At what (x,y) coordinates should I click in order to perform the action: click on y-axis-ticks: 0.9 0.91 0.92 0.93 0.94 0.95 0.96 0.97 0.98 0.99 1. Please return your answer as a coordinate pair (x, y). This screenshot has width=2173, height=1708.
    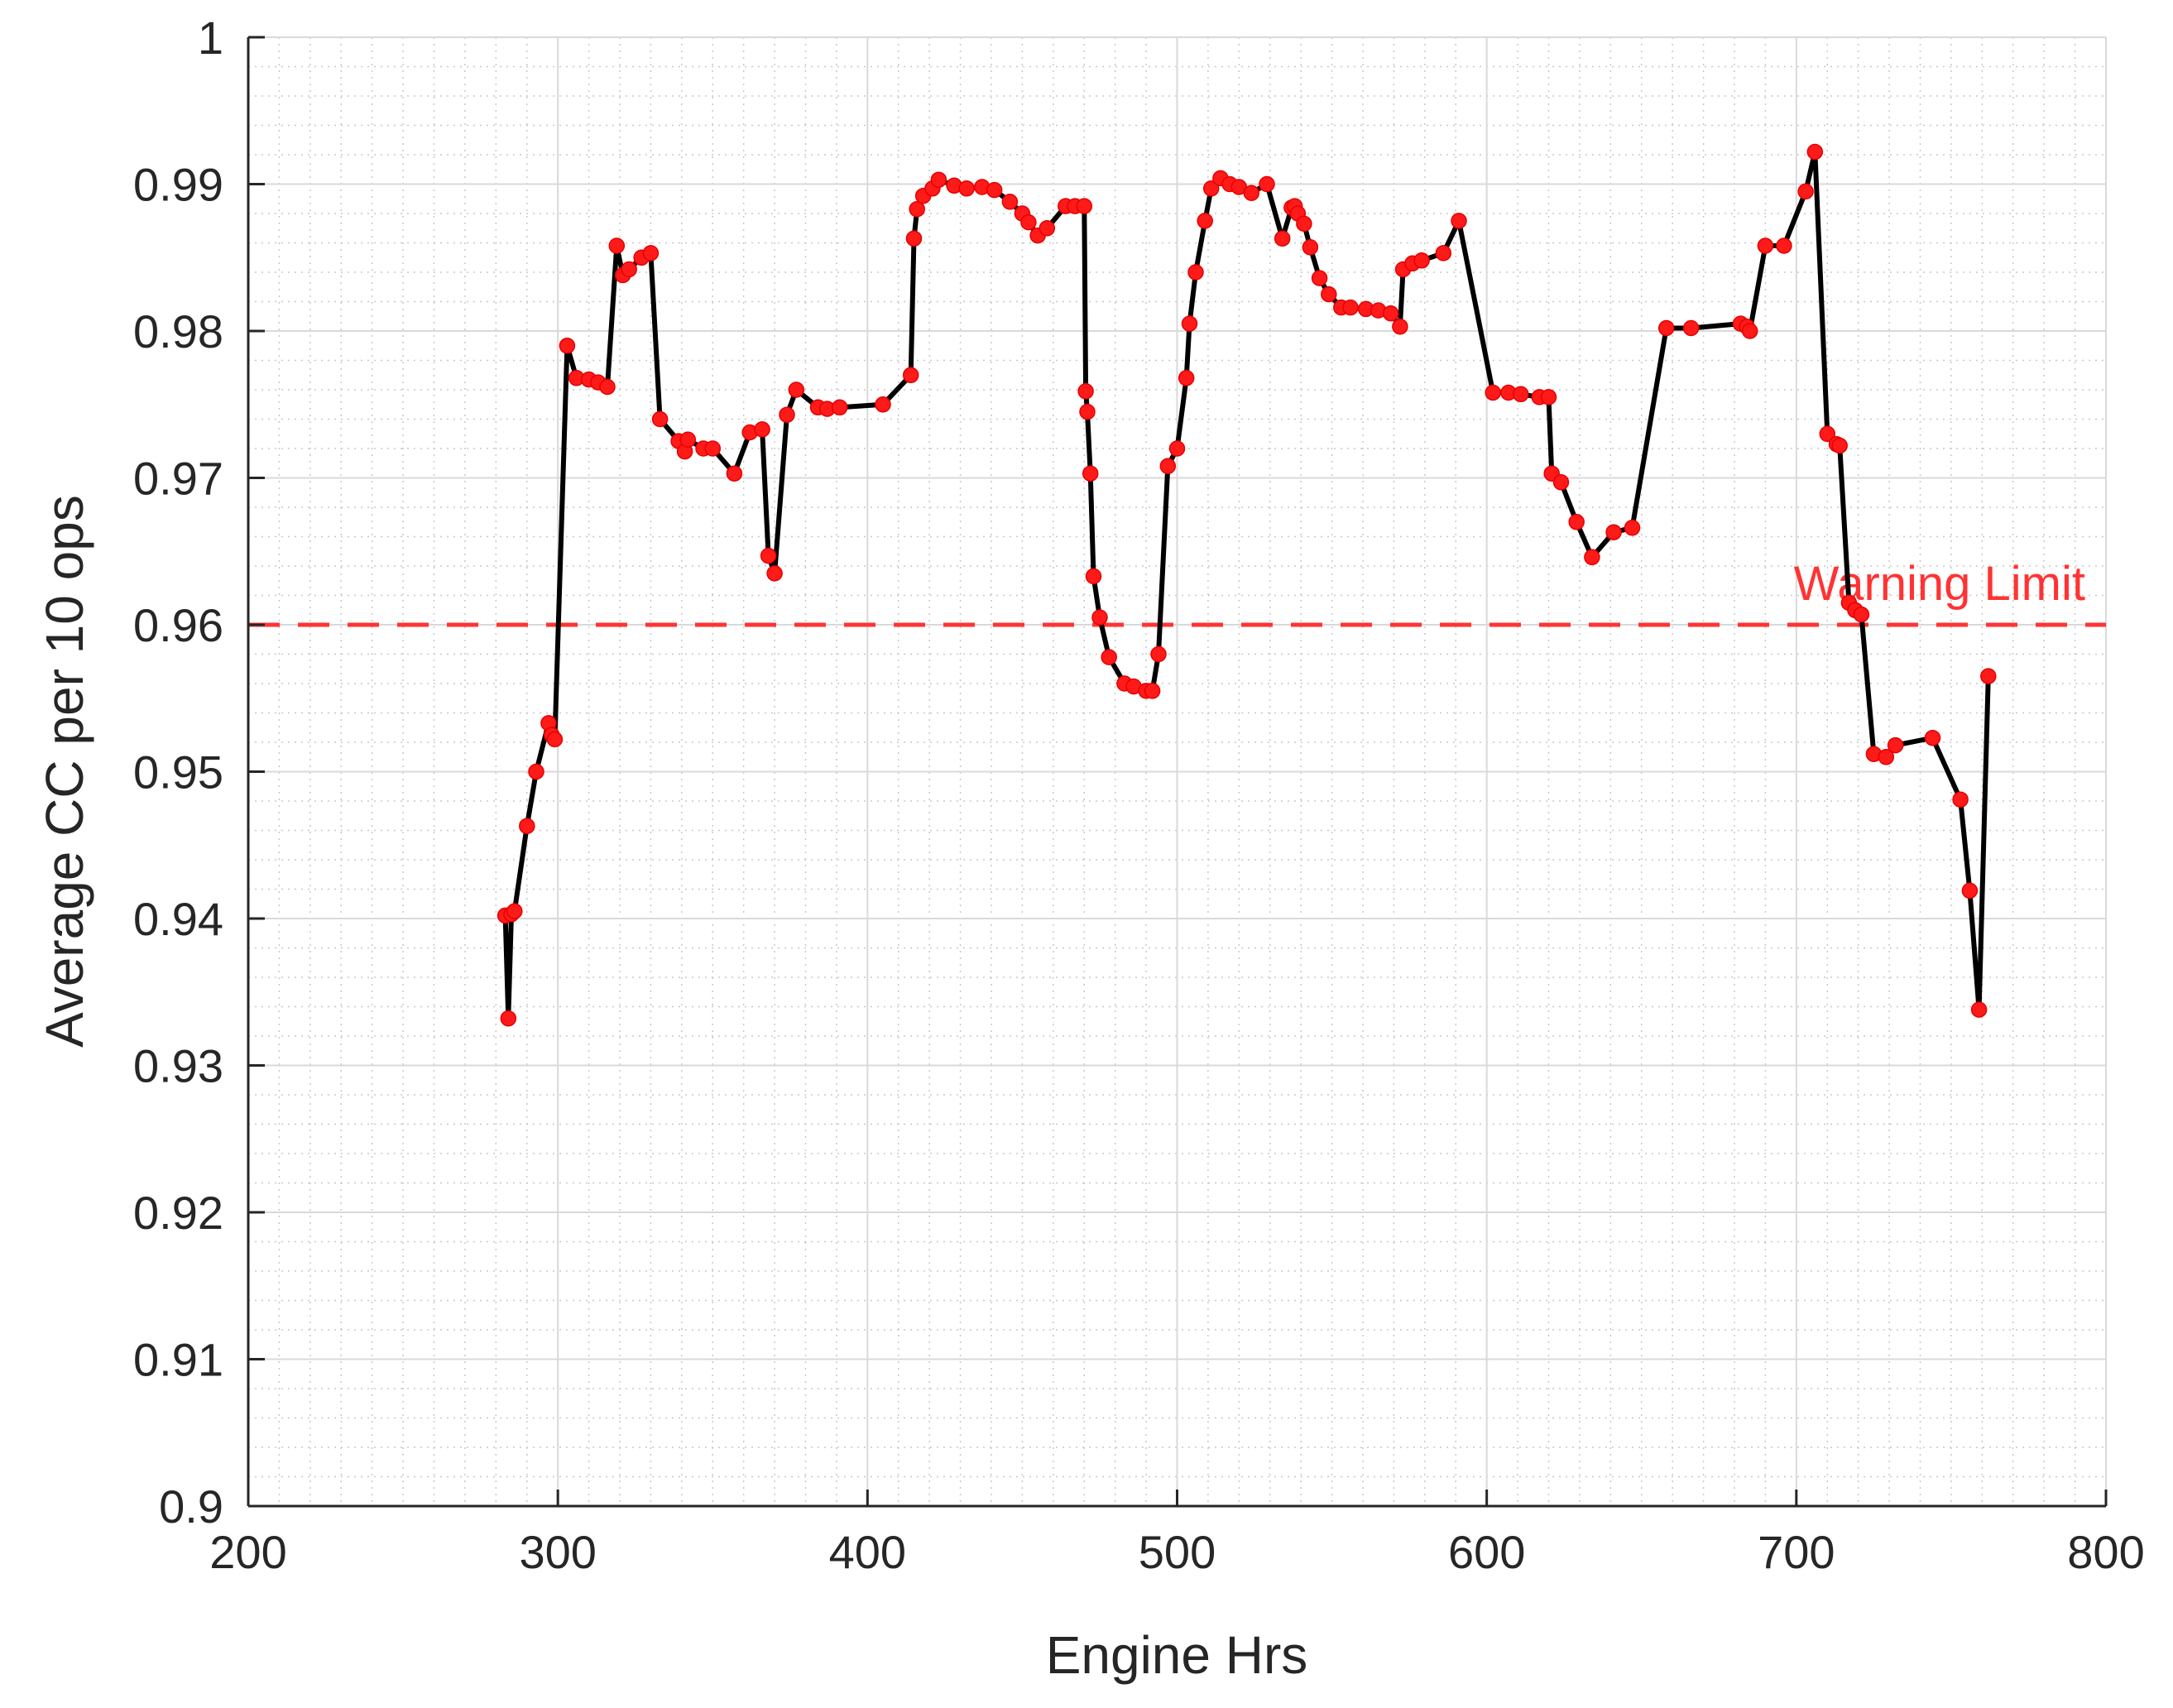
    Looking at the image, I should click on (199, 772).